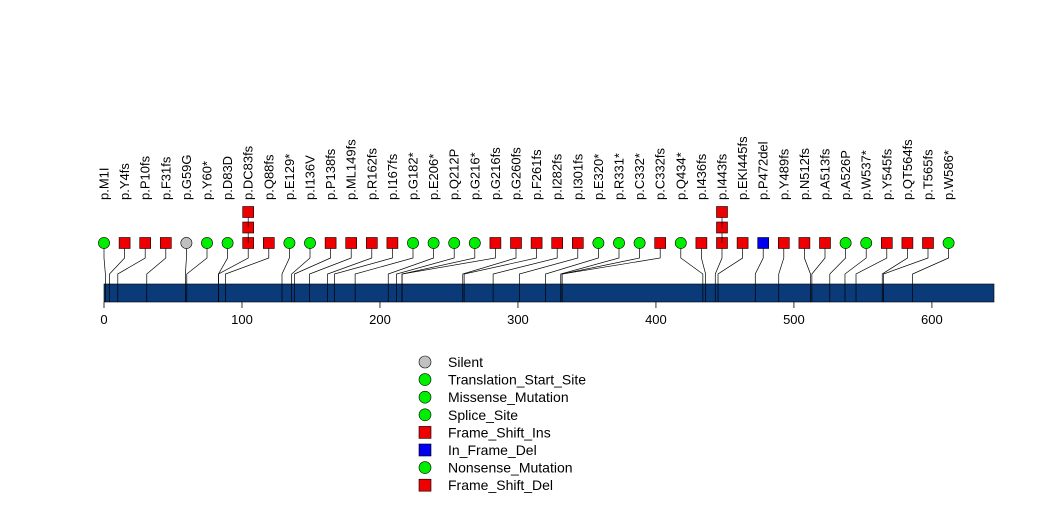  Describe the element at coordinates (825, 243) in the screenshot. I see `mutation-marker-p.A513fs` at that location.